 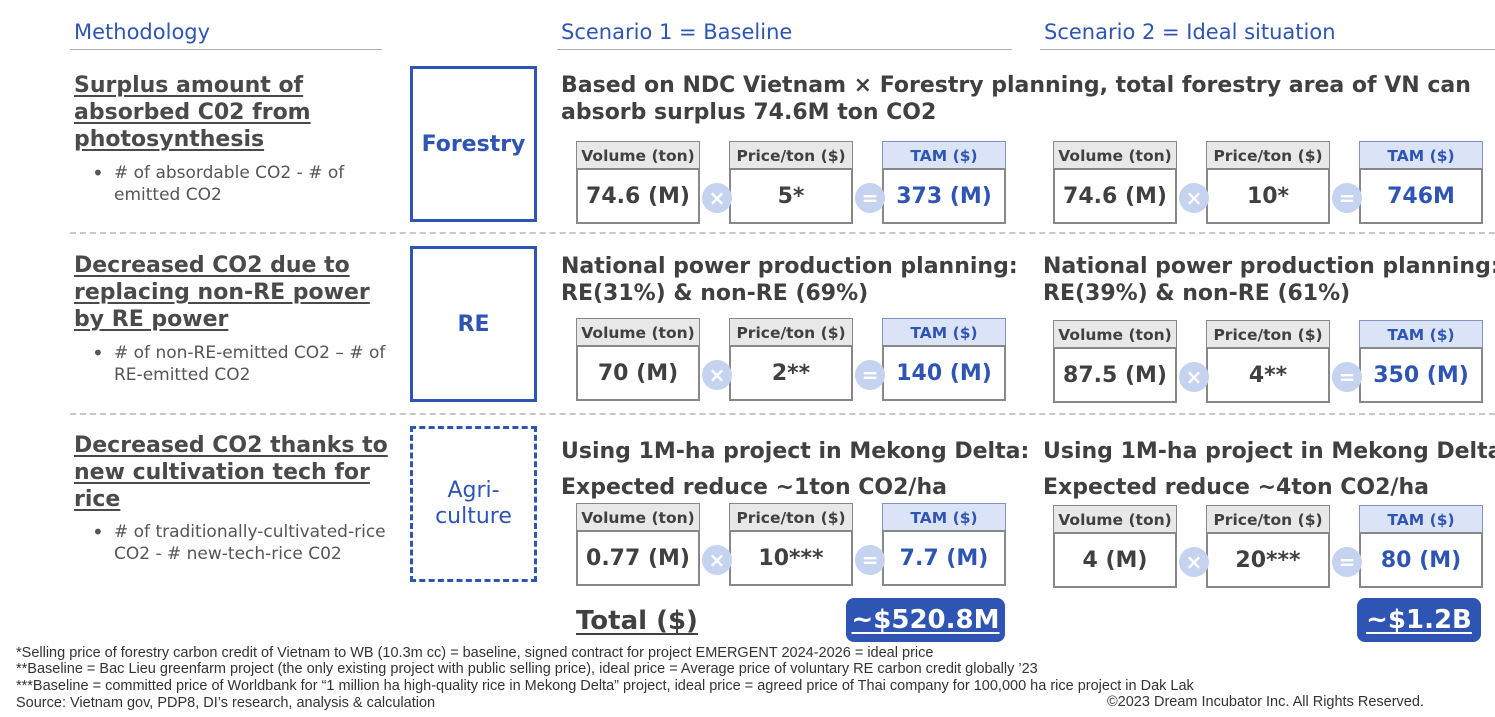 What do you see at coordinates (473, 324) in the screenshot?
I see `category-re: RE` at bounding box center [473, 324].